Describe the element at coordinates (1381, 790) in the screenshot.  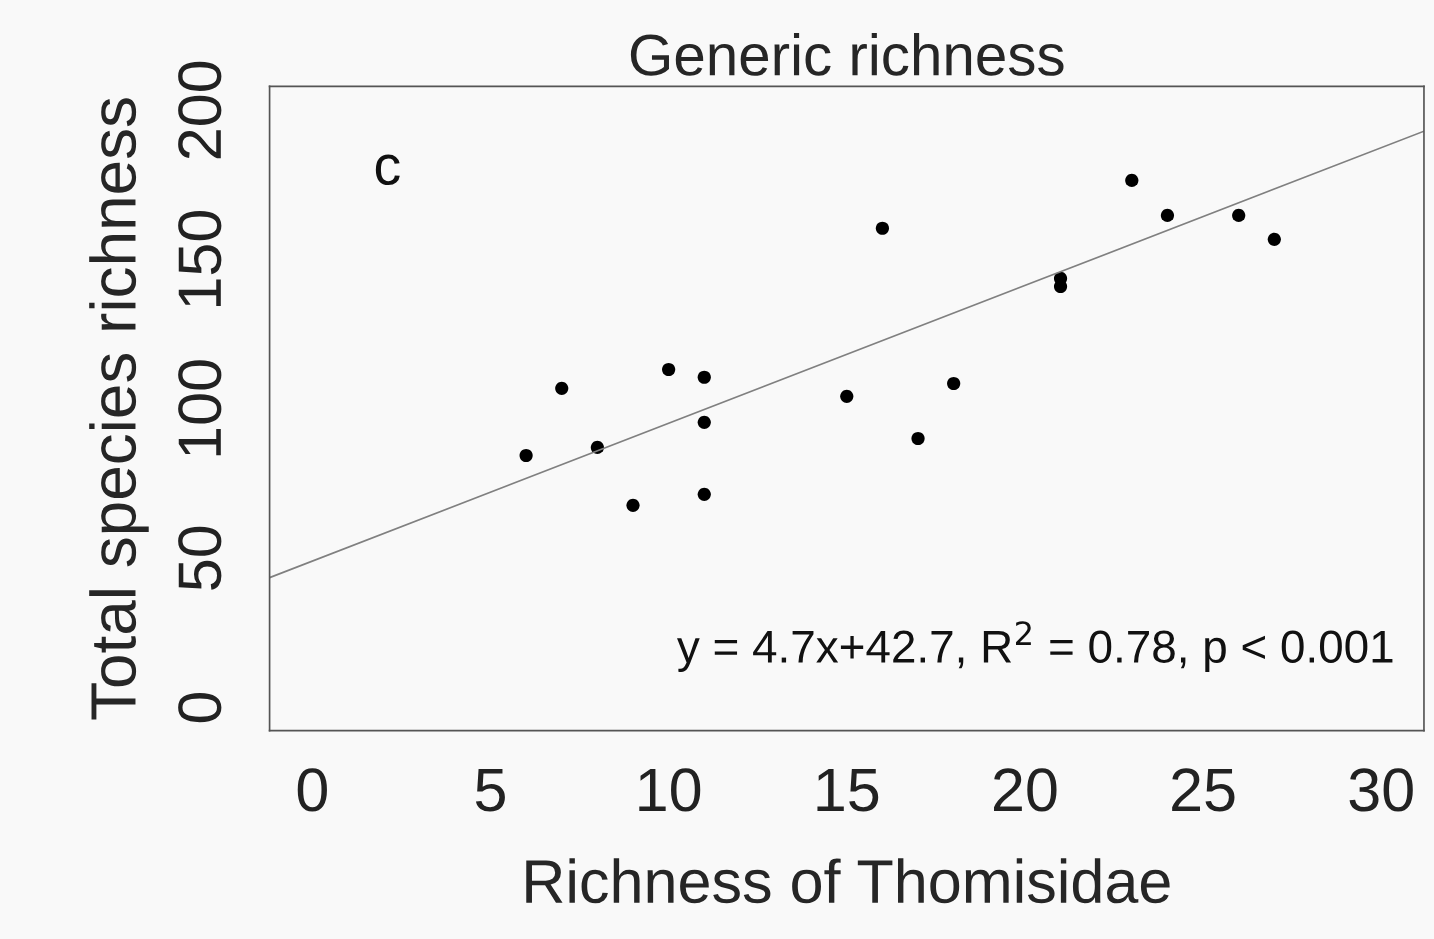
I see `x-tick-label: 30` at that location.